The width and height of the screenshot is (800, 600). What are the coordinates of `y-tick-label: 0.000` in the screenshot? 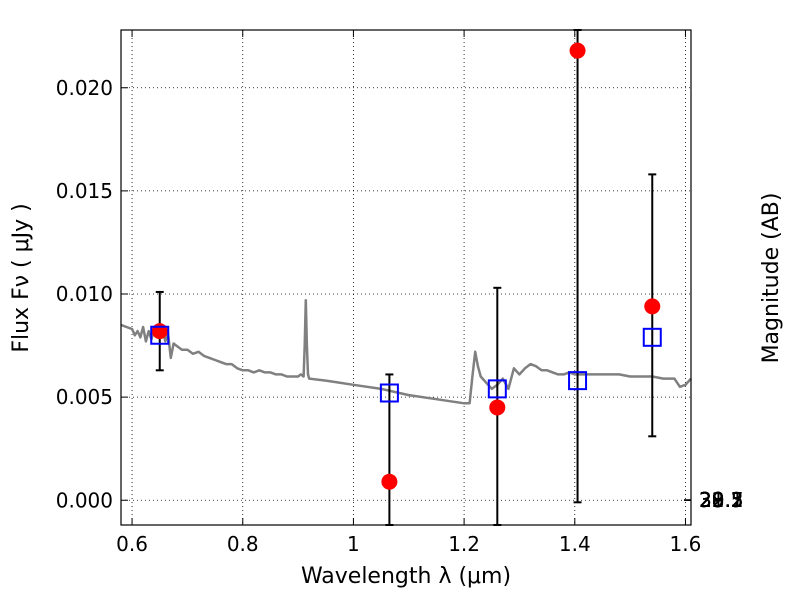 It's located at (84, 500).